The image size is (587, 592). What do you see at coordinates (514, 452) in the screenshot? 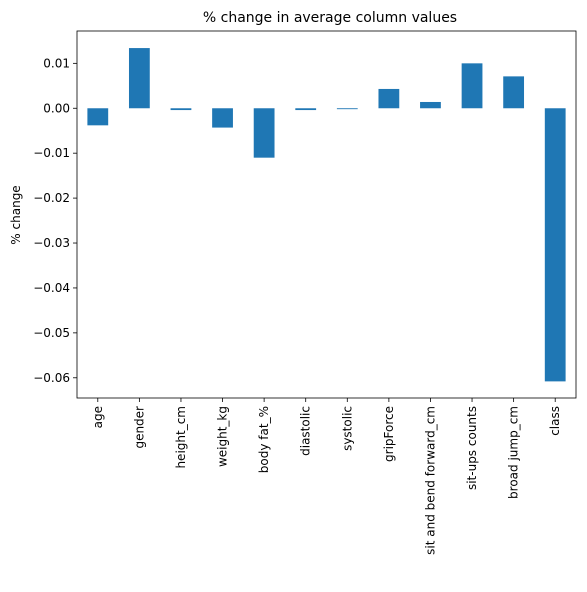
I see `x-tick-label: broad jump_cm` at bounding box center [514, 452].